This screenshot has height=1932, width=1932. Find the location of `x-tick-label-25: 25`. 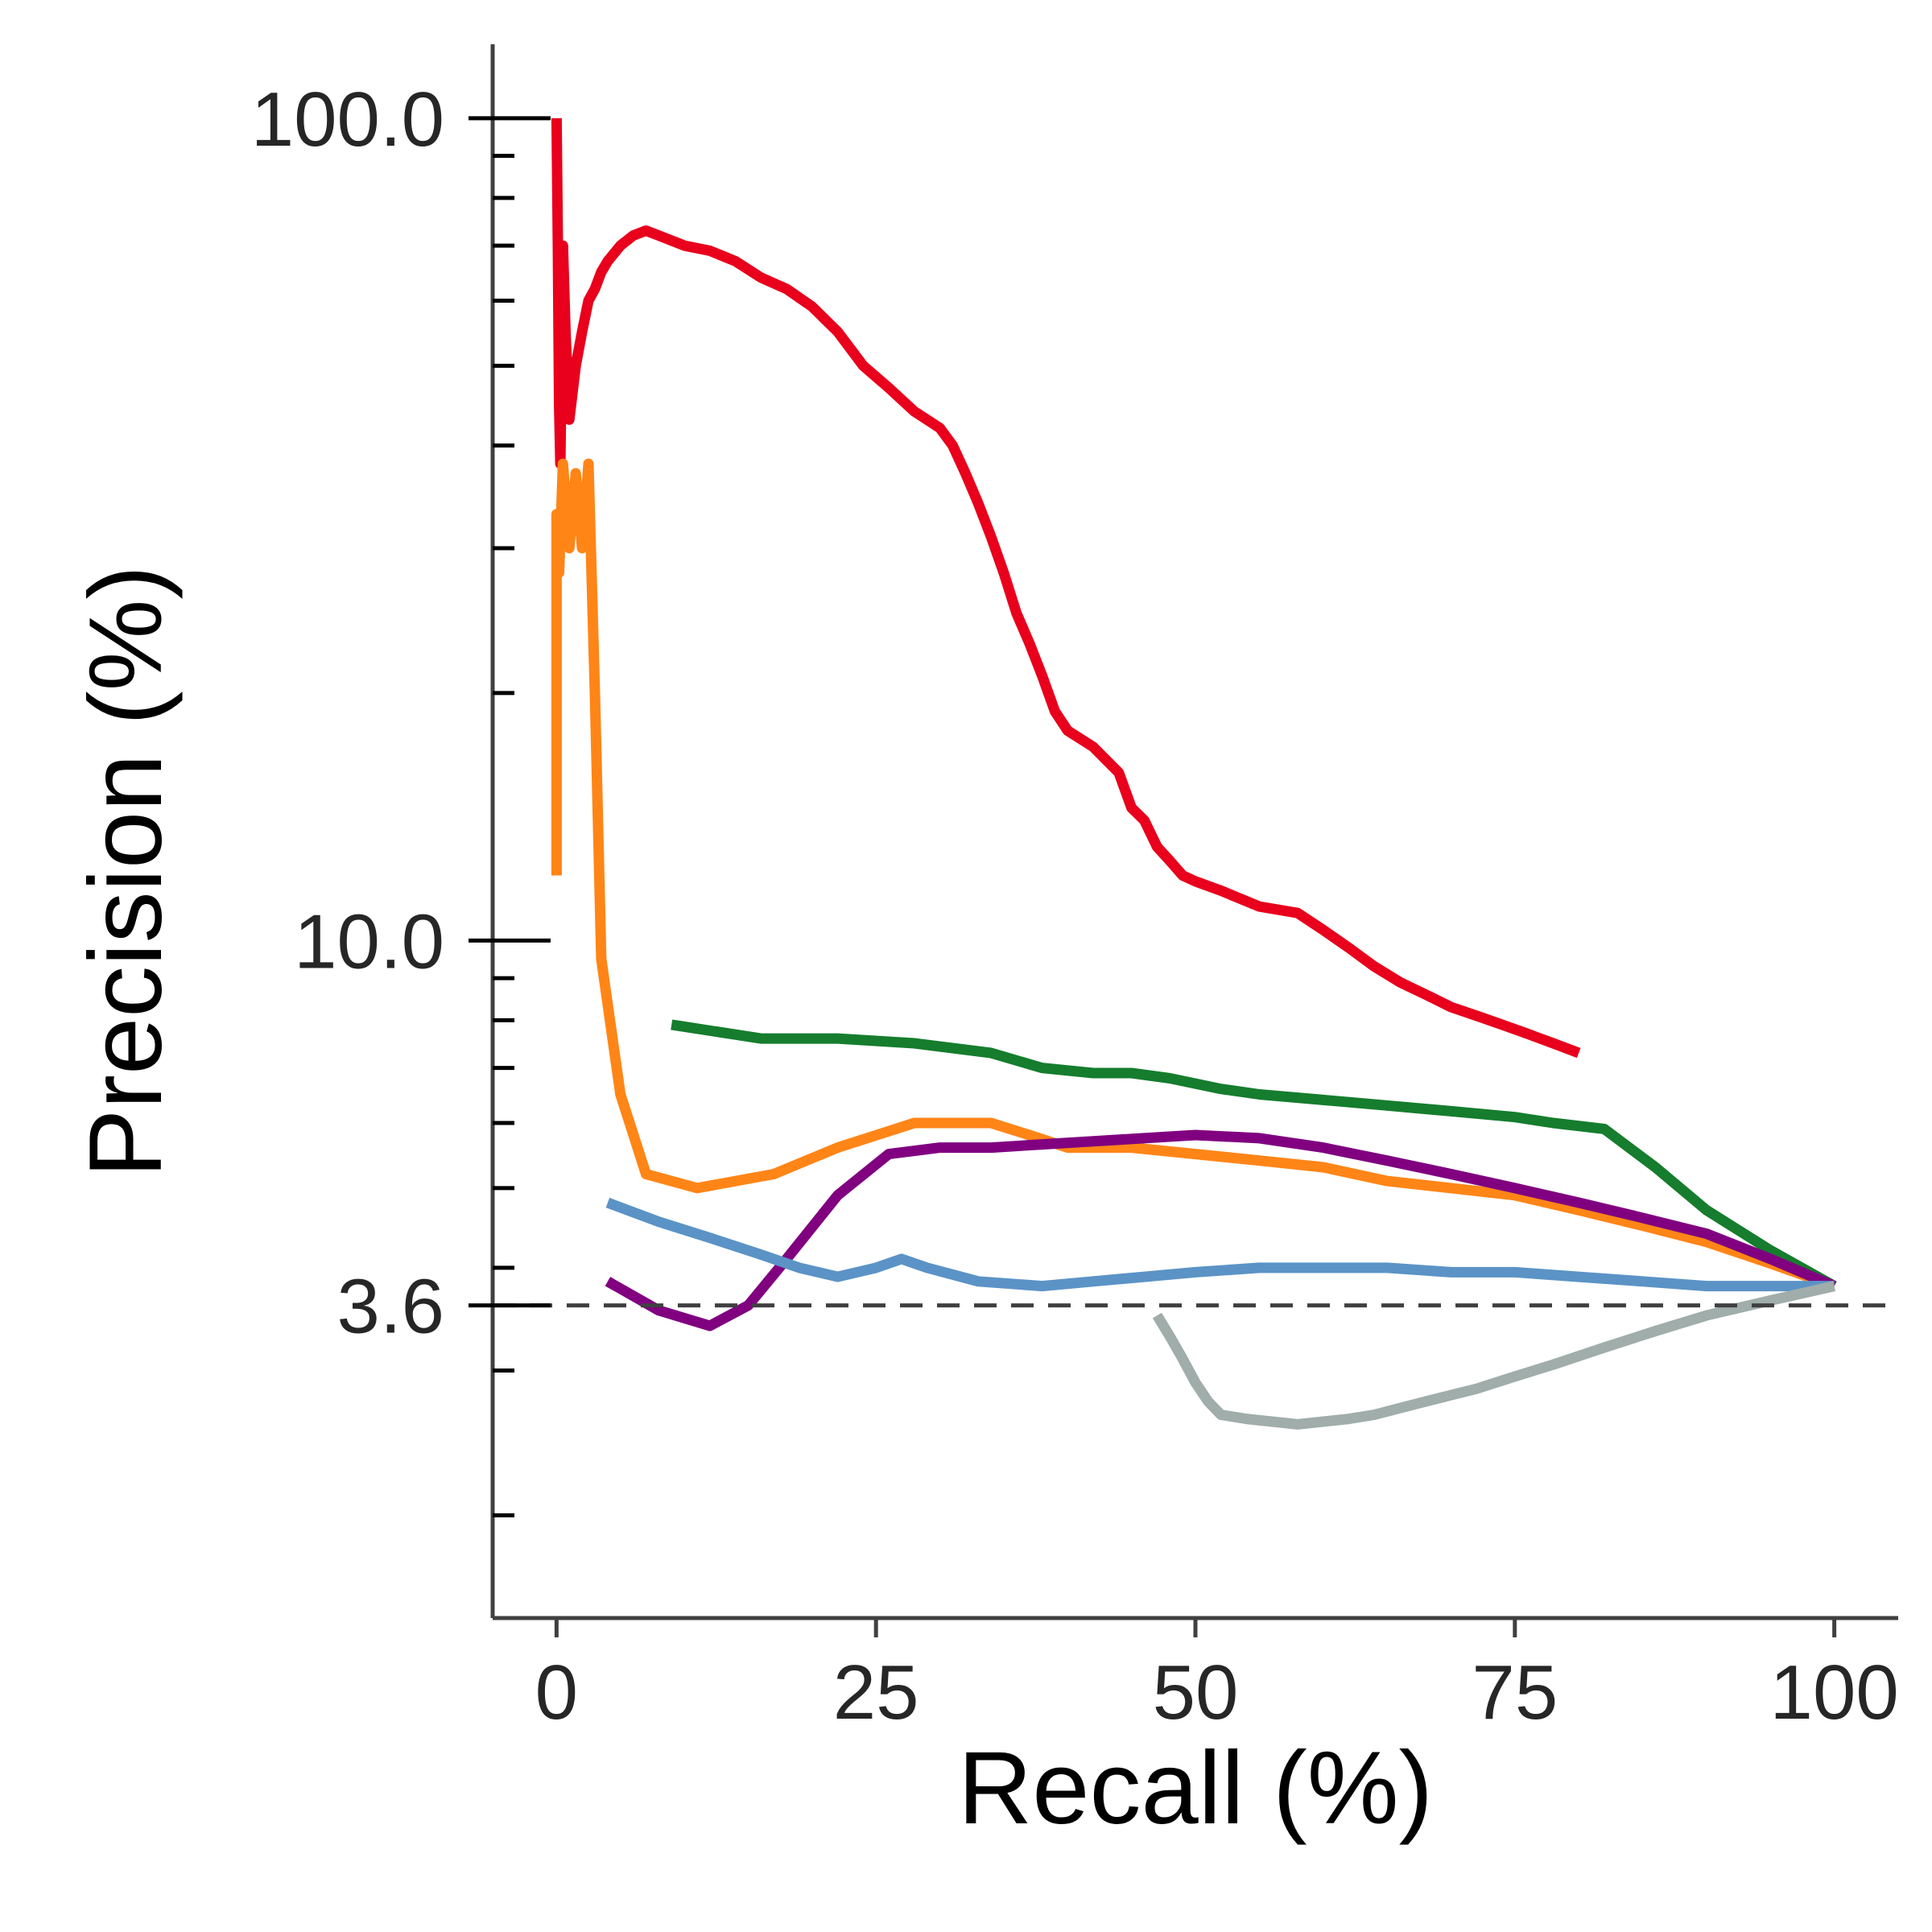

x-tick-label-25: 25 is located at coordinates (876, 1692).